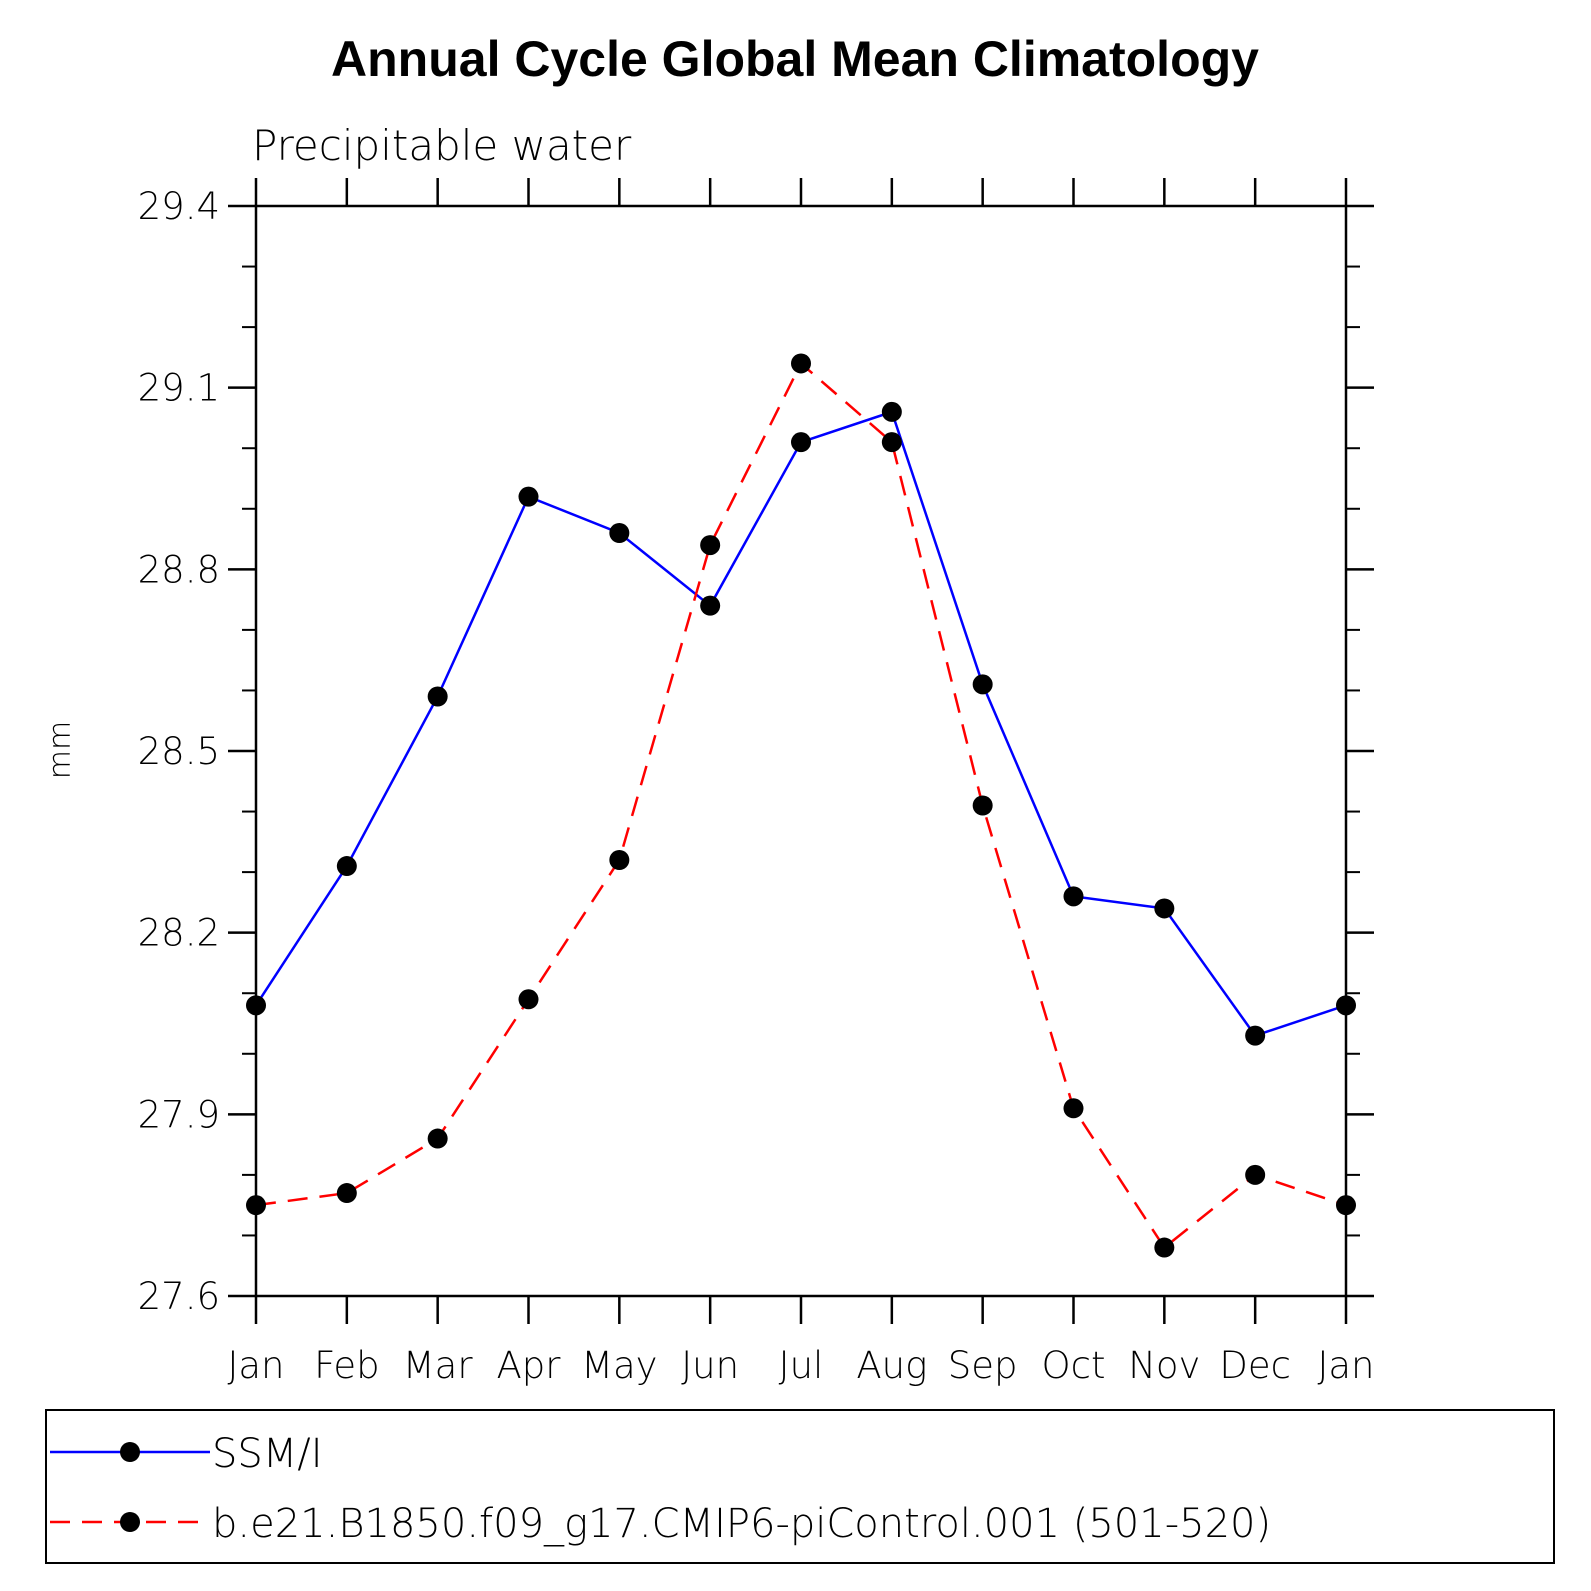 This screenshot has width=1591, height=1591. What do you see at coordinates (442, 145) in the screenshot?
I see `chart-subtitle: Precipitable water` at bounding box center [442, 145].